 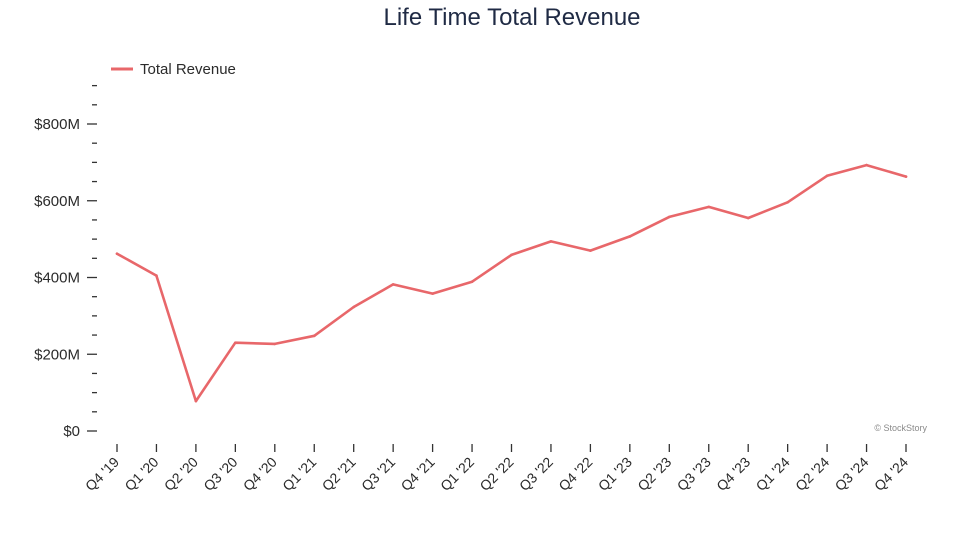 I want to click on y-axis: $0 $200M $400M $600M $800M, so click(x=65, y=262).